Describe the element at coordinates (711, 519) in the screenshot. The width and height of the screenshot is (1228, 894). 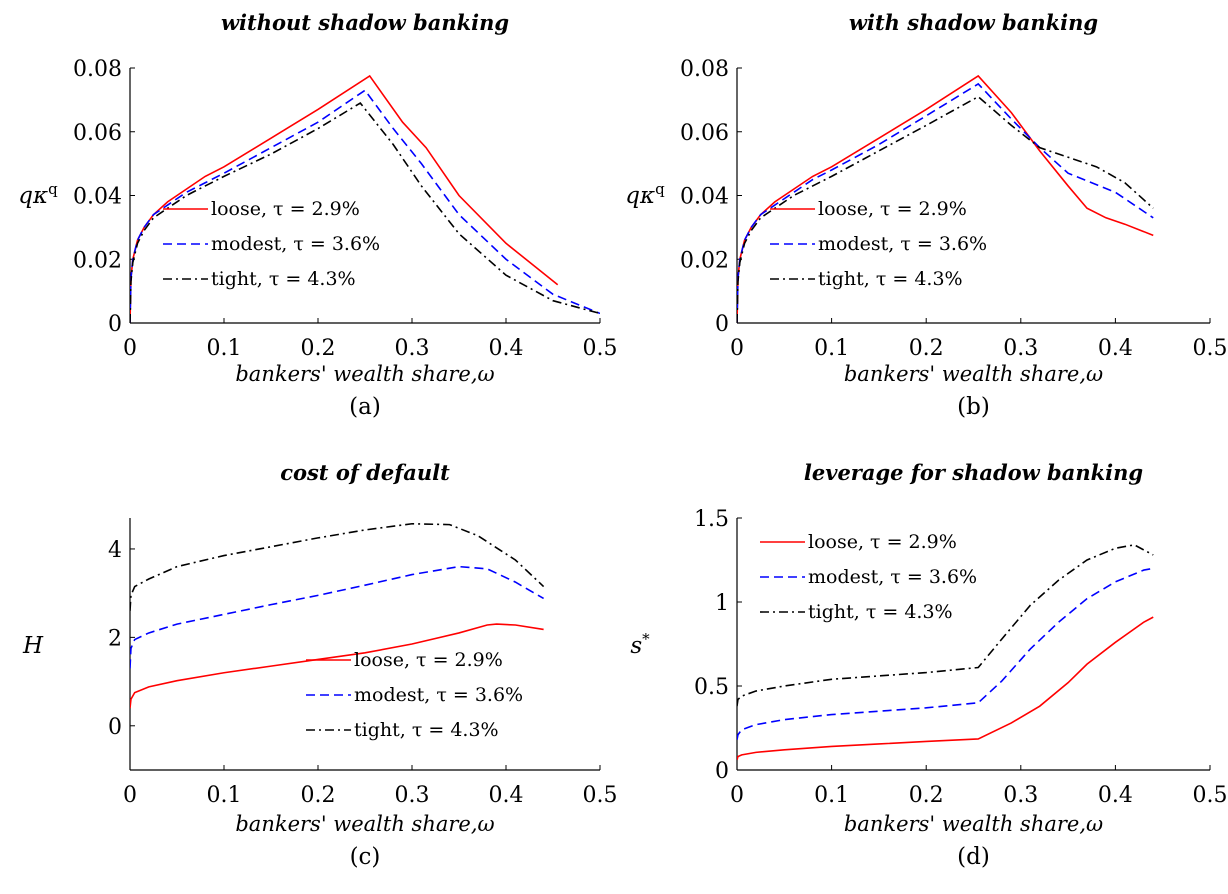
I see `y-tick-label: 1.5` at that location.